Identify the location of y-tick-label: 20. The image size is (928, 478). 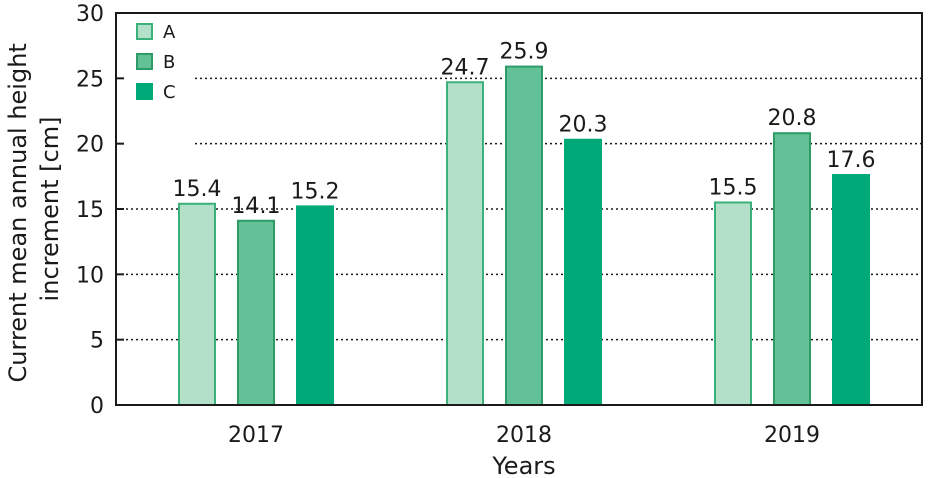
(90, 145).